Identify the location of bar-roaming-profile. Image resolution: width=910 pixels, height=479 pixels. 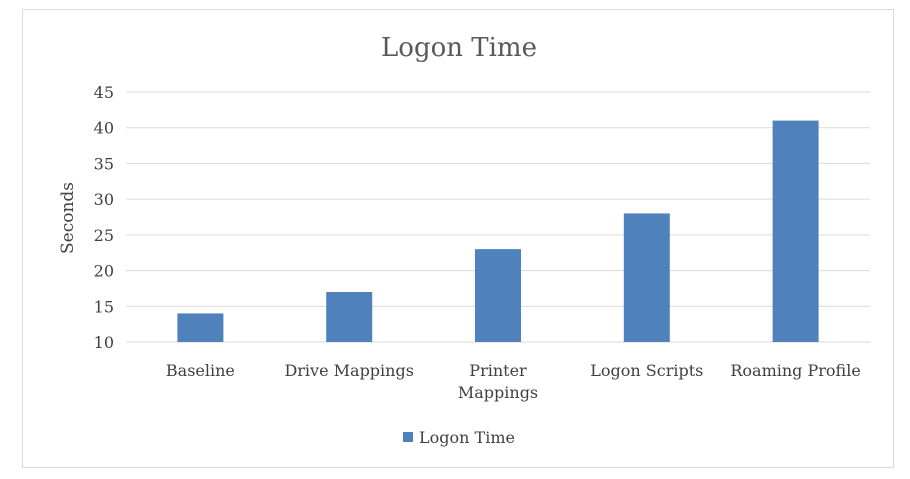
(795, 231).